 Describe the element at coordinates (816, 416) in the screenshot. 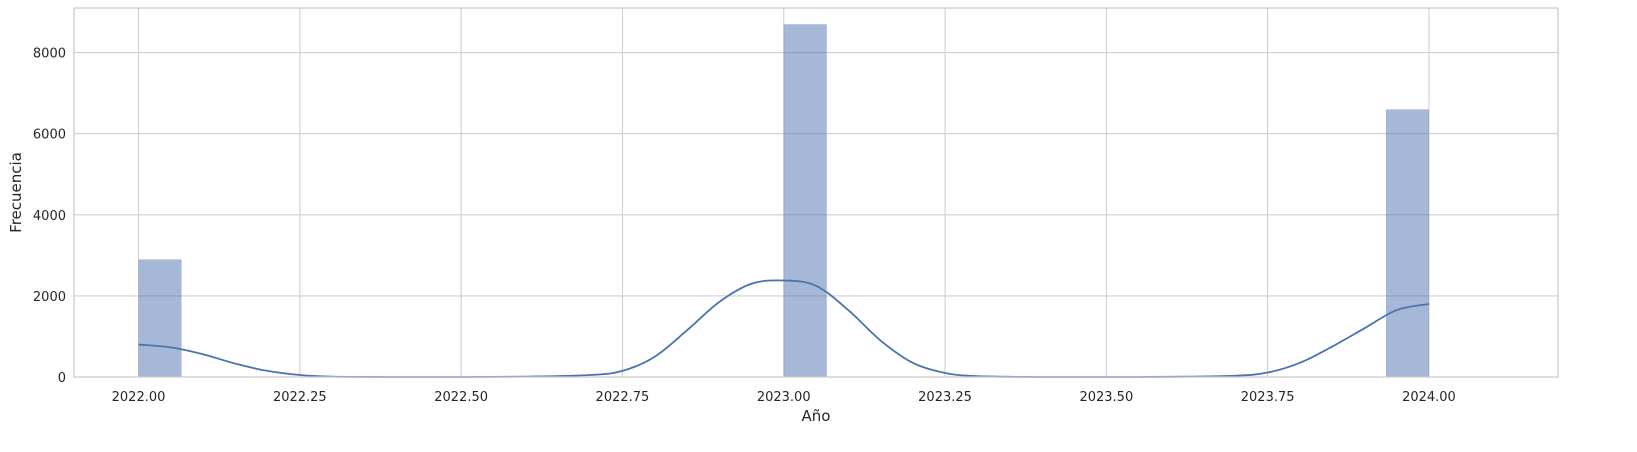

I see `x-axis-label: Año` at that location.